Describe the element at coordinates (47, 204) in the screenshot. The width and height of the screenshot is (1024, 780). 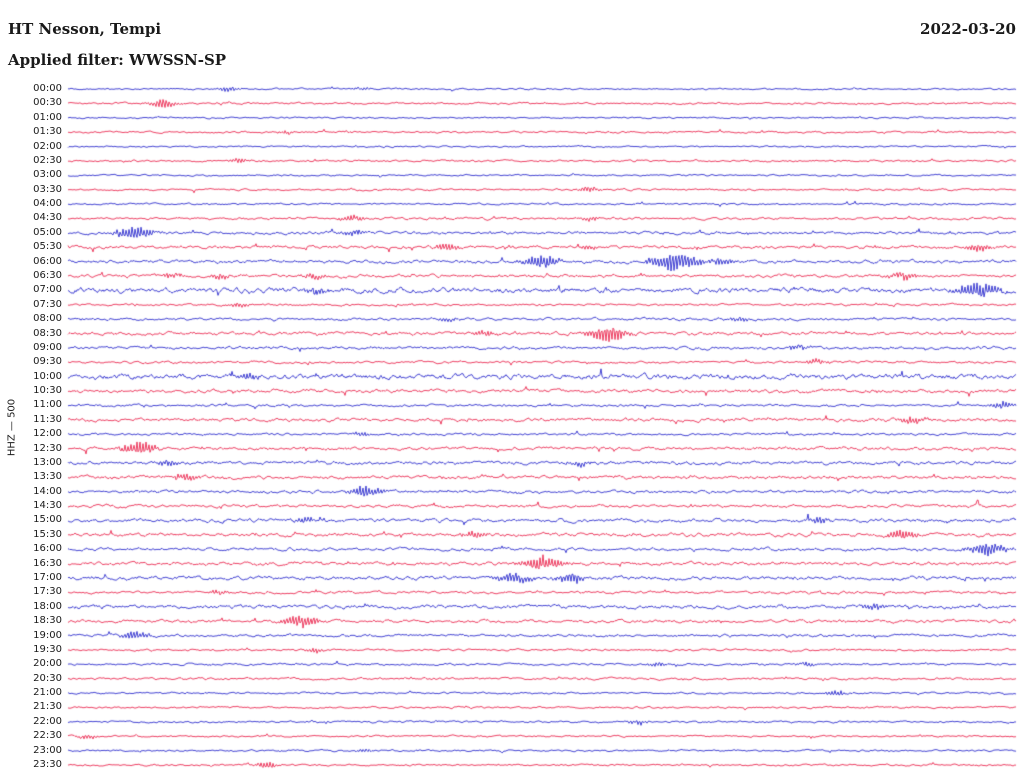
I see `time-label: 04:00` at that location.